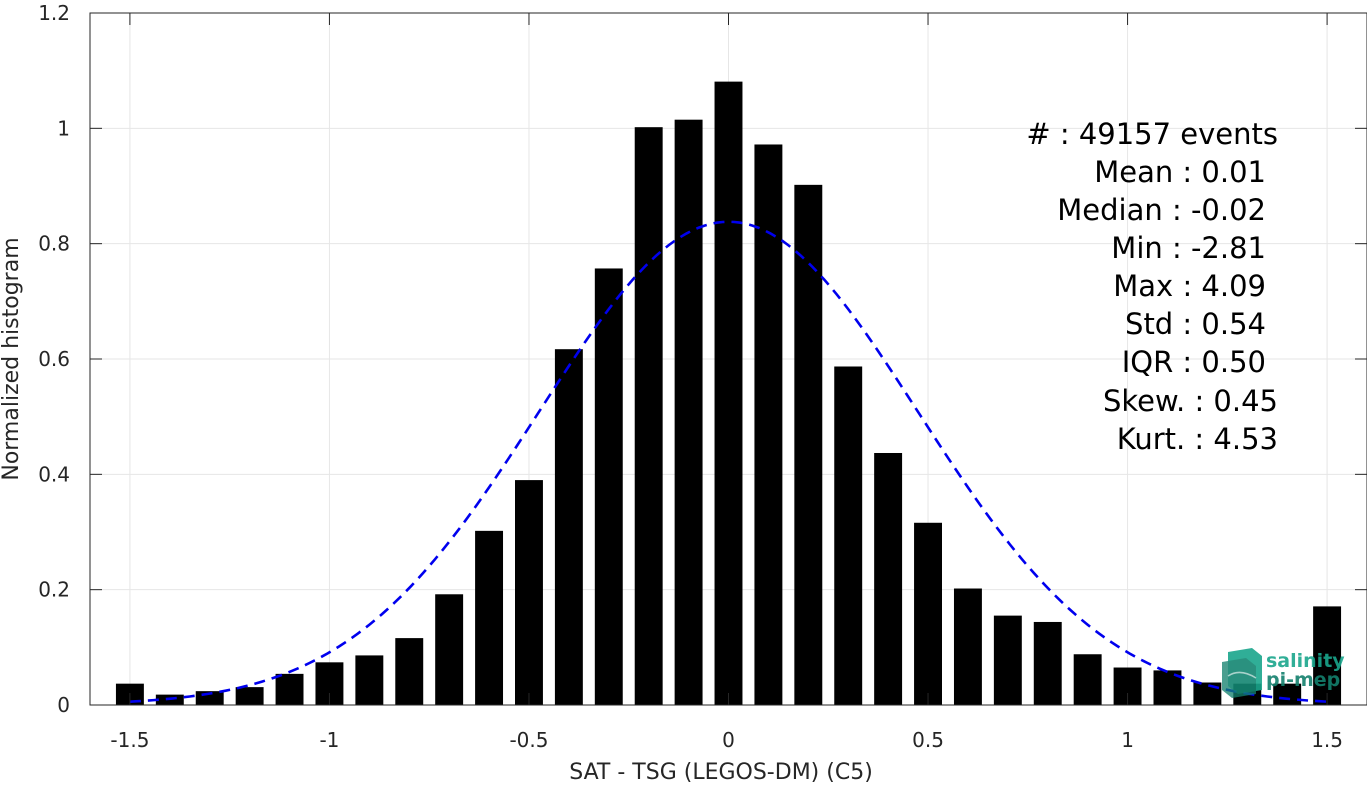 Image resolution: width=1367 pixels, height=785 pixels. What do you see at coordinates (1189, 286) in the screenshot?
I see `stat-max: Max : 4.09` at bounding box center [1189, 286].